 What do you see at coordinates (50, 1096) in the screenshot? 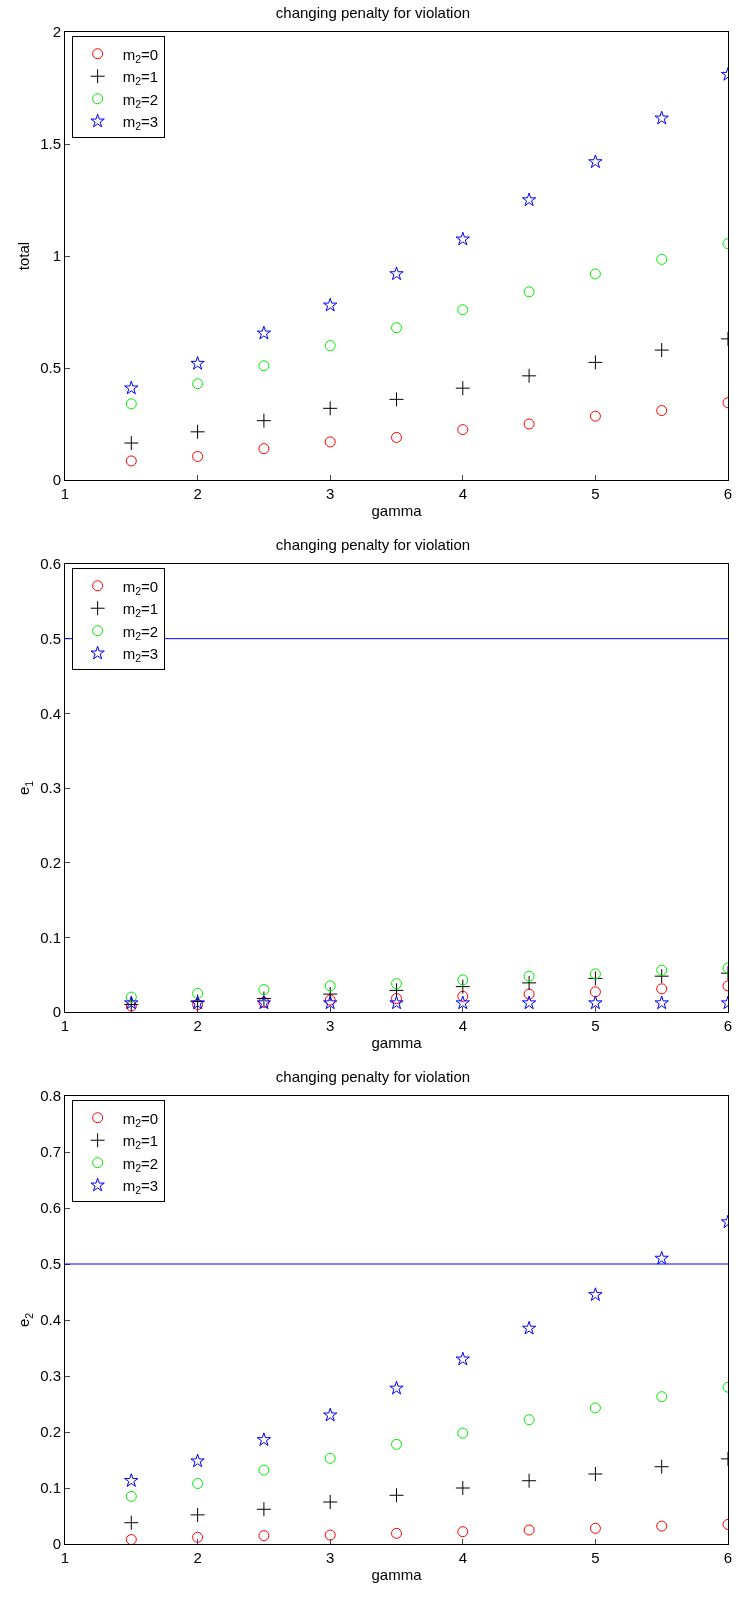
I see `y-tick-label: 0.8` at bounding box center [50, 1096].